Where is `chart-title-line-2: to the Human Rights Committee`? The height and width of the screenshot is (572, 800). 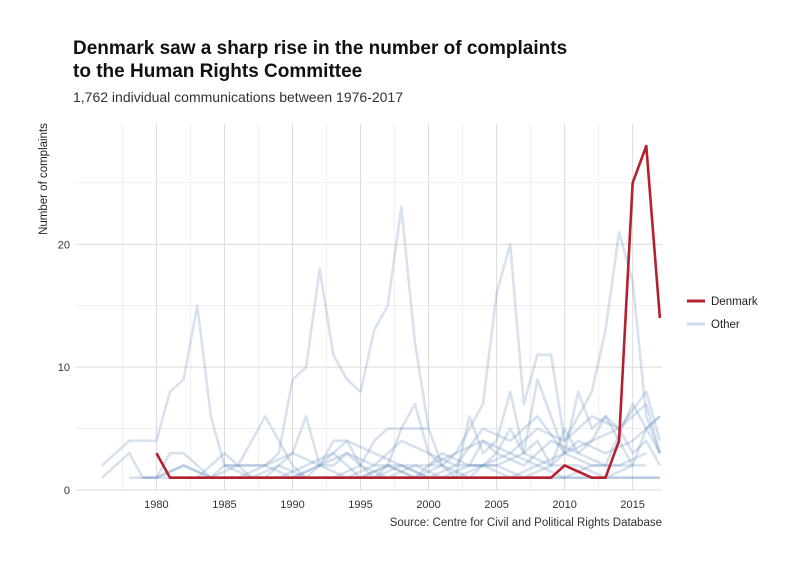 chart-title-line-2: to the Human Rights Committee is located at coordinates (218, 71).